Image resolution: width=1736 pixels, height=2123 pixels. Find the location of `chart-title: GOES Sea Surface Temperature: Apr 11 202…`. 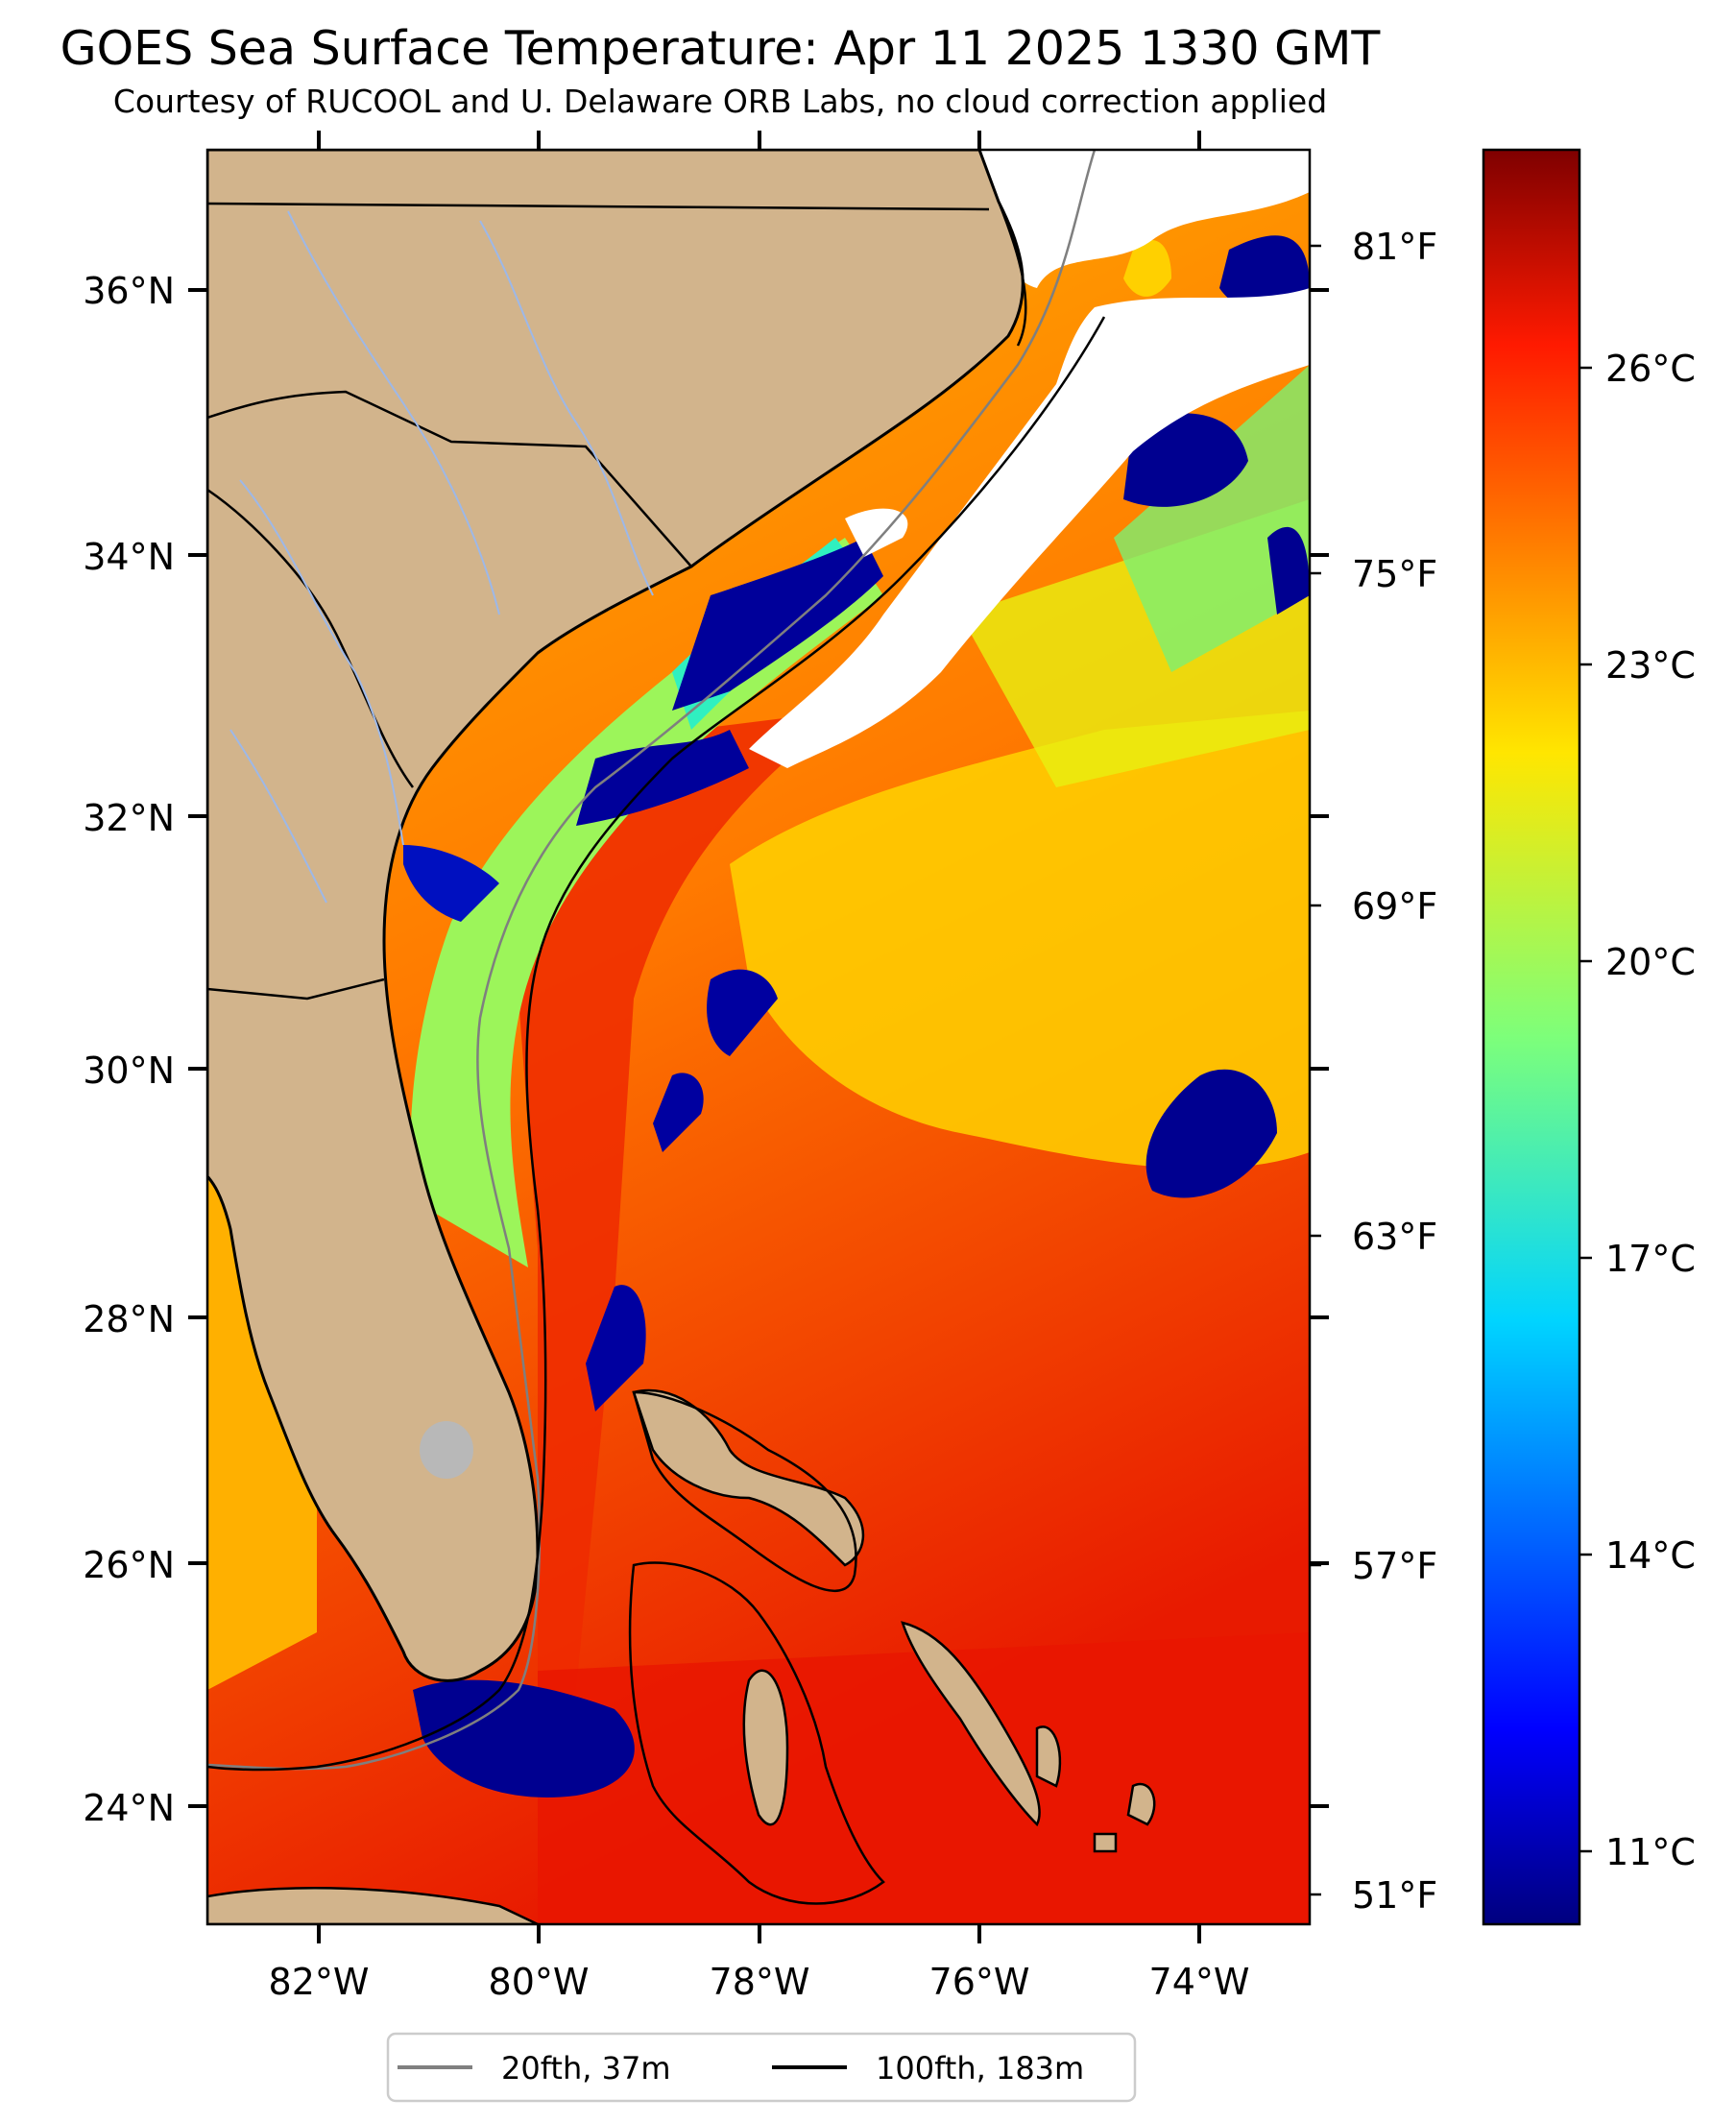

chart-title: GOES Sea Surface Temperature: Apr 11 202… is located at coordinates (720, 48).